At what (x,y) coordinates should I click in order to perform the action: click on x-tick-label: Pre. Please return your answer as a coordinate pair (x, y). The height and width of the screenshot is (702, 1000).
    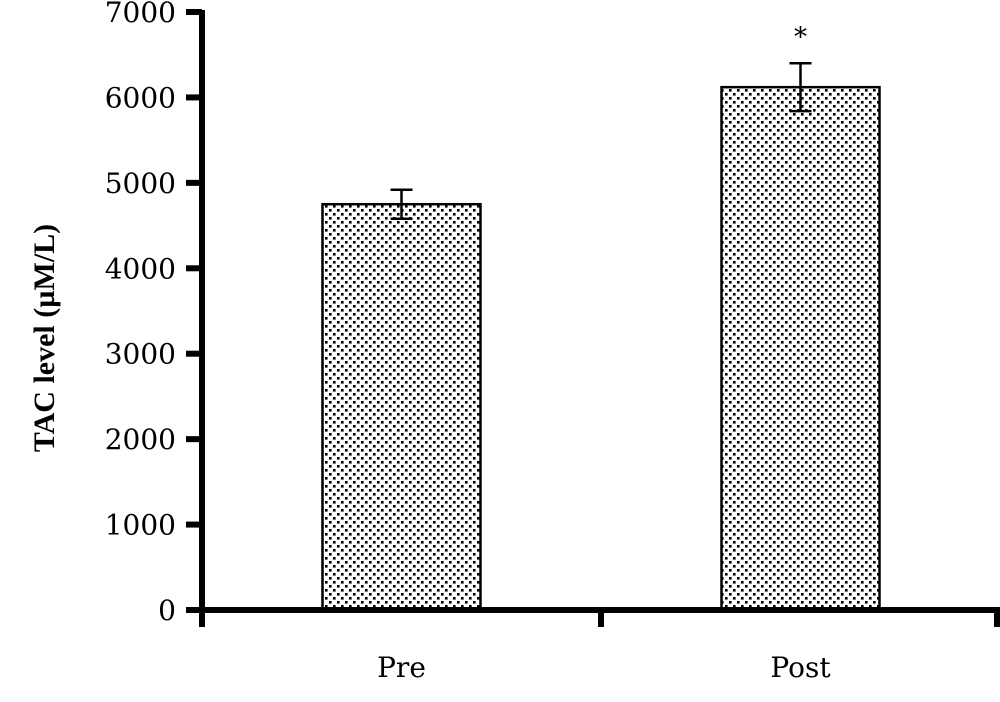
    Looking at the image, I should click on (401, 667).